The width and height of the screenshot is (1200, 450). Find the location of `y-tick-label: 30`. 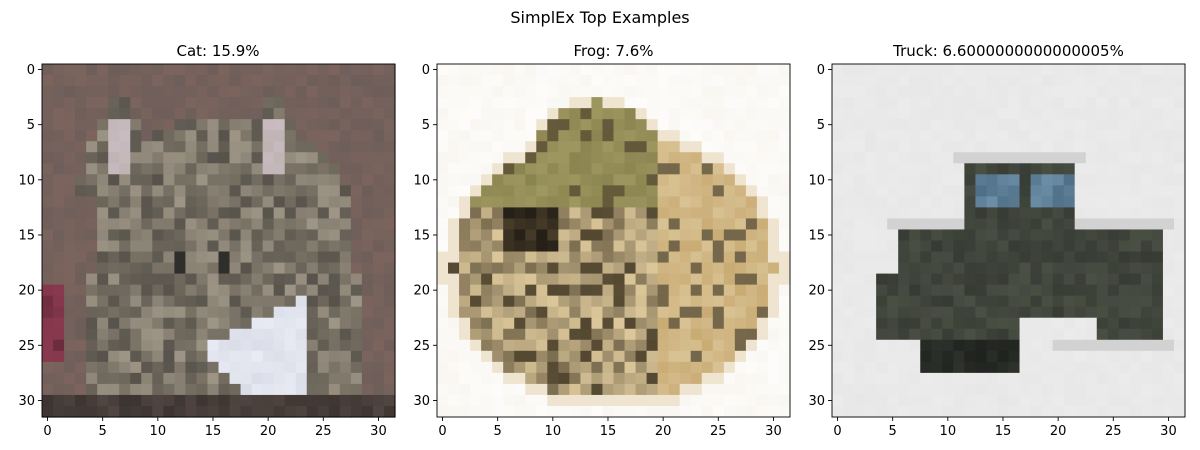

y-tick-label: 30 is located at coordinates (421, 401).